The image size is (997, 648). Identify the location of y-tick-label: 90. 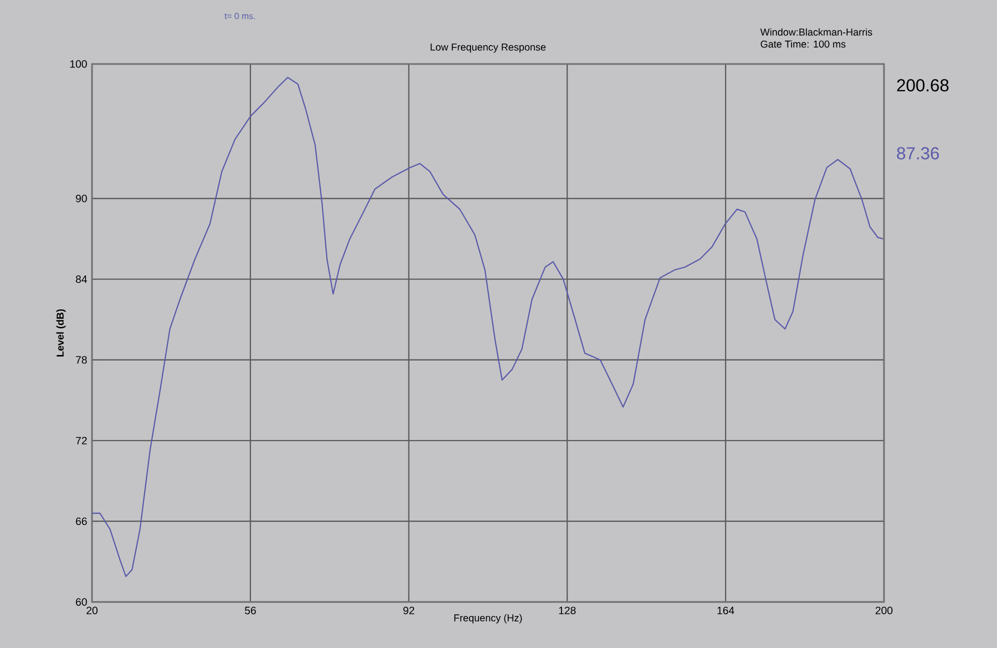
(81, 198).